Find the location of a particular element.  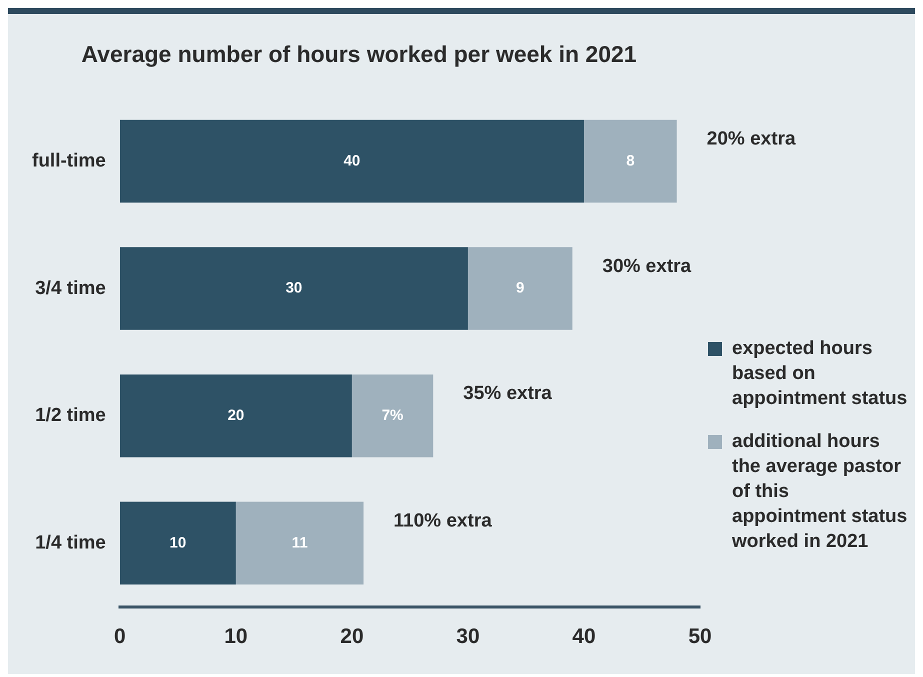

y-tick-label: 1/4 time is located at coordinates (70, 543).